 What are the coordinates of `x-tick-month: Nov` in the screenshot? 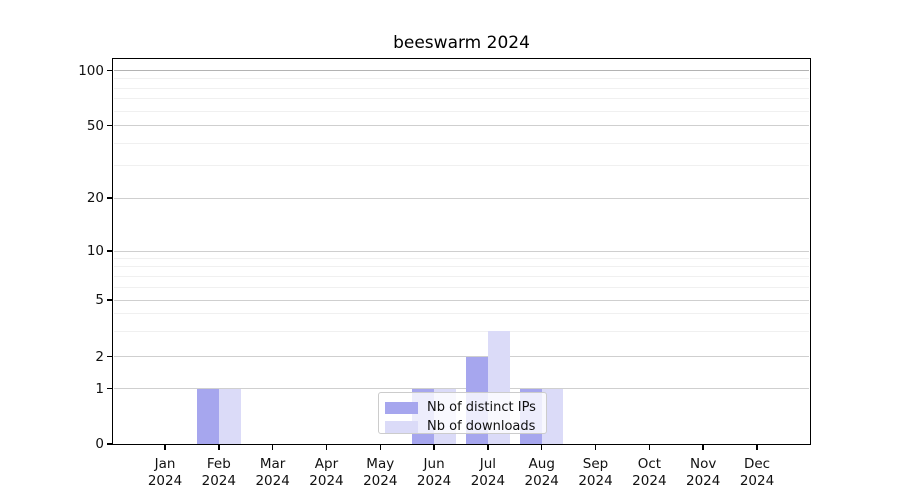 It's located at (703, 464).